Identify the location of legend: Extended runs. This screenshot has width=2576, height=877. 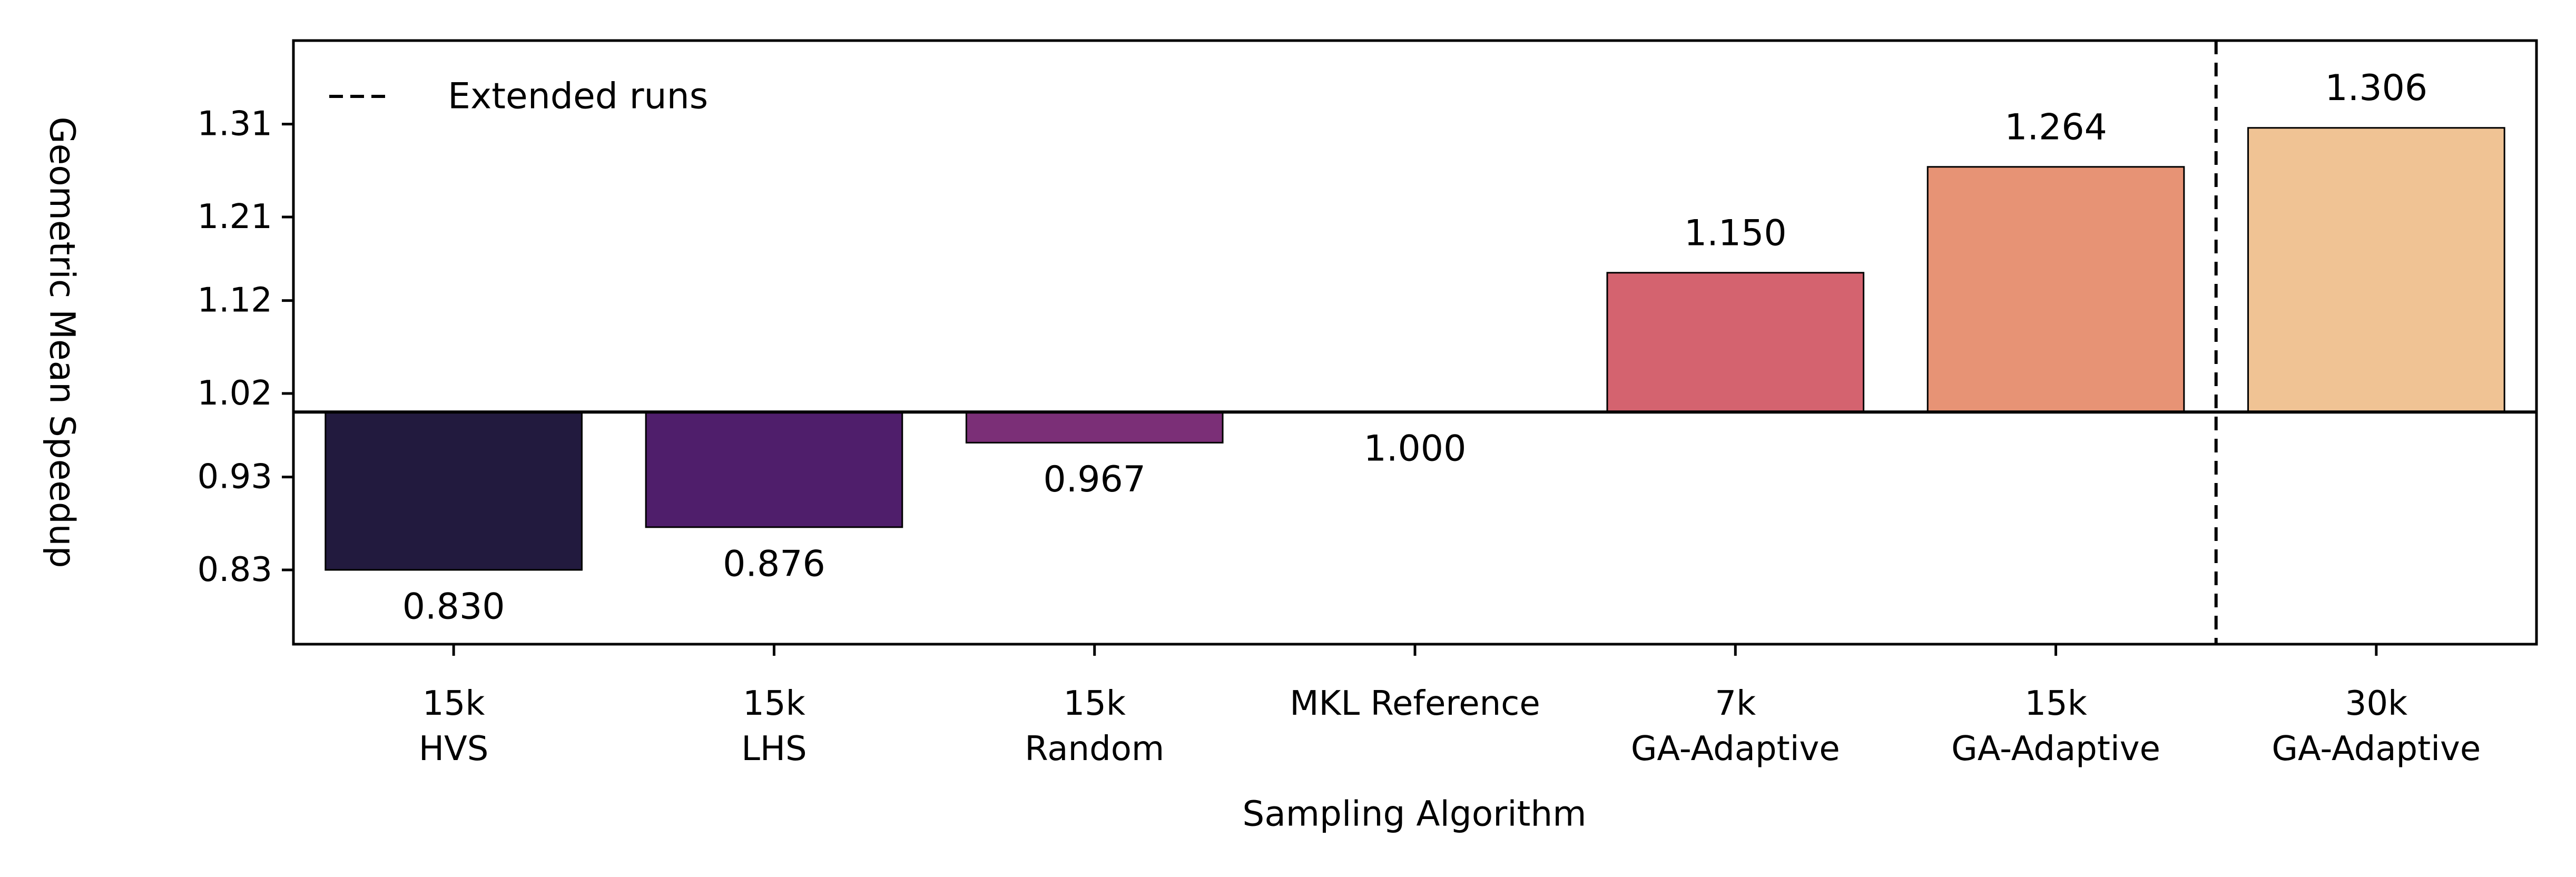
(518, 96).